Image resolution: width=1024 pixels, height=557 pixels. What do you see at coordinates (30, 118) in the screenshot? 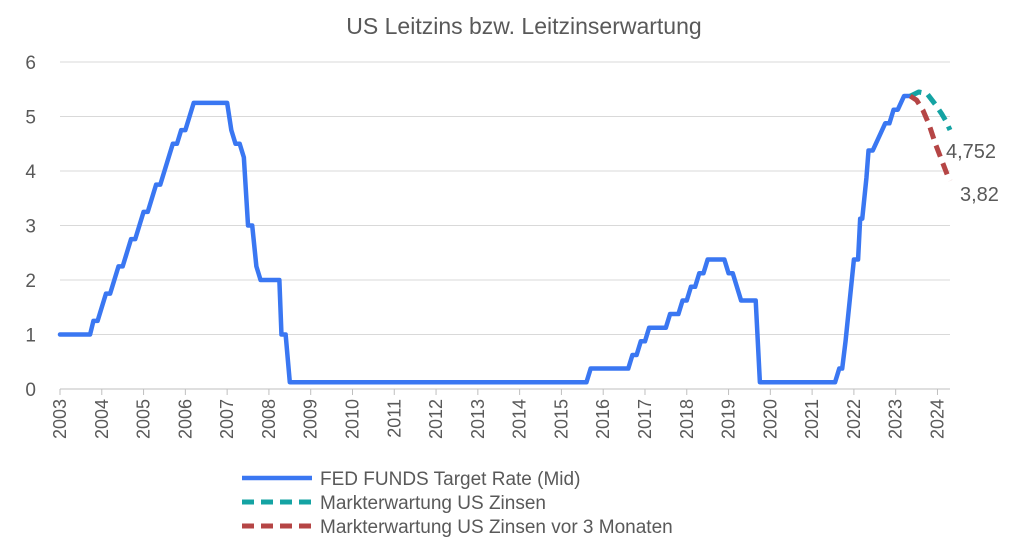
I see `y-tick-label: 5` at bounding box center [30, 118].